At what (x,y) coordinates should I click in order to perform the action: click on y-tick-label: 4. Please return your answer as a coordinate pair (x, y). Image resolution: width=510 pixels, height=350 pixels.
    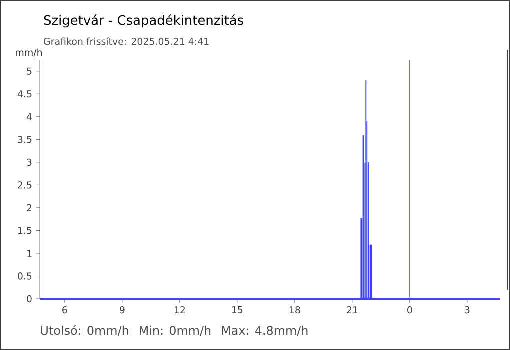
    Looking at the image, I should click on (29, 116).